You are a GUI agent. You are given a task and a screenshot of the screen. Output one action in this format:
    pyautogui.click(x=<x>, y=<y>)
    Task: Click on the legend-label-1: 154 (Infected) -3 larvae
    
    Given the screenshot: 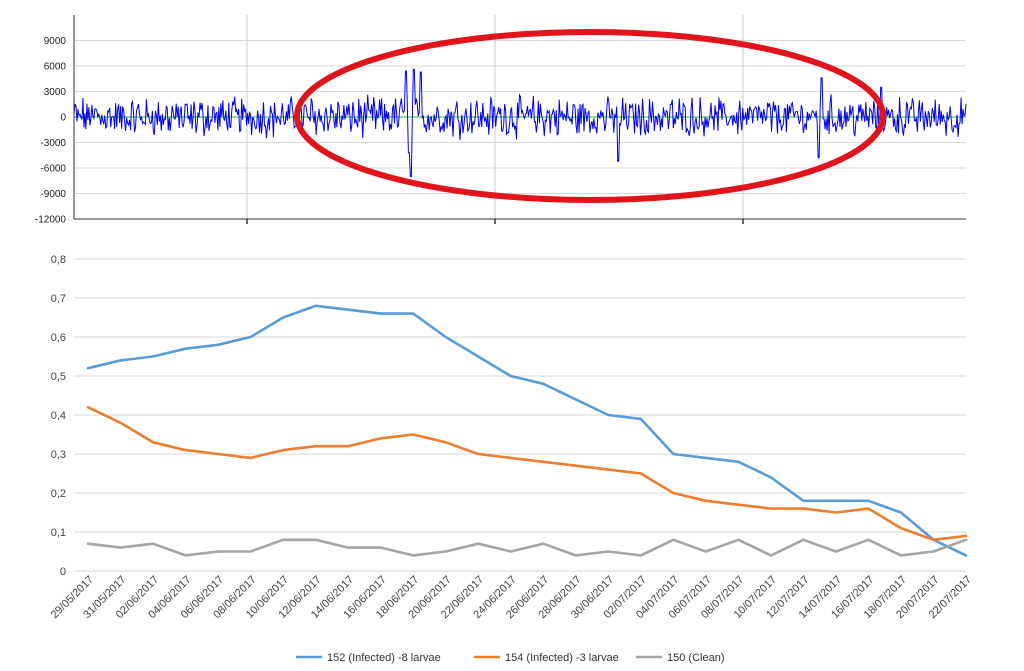 What is the action you would take?
    pyautogui.click(x=562, y=658)
    